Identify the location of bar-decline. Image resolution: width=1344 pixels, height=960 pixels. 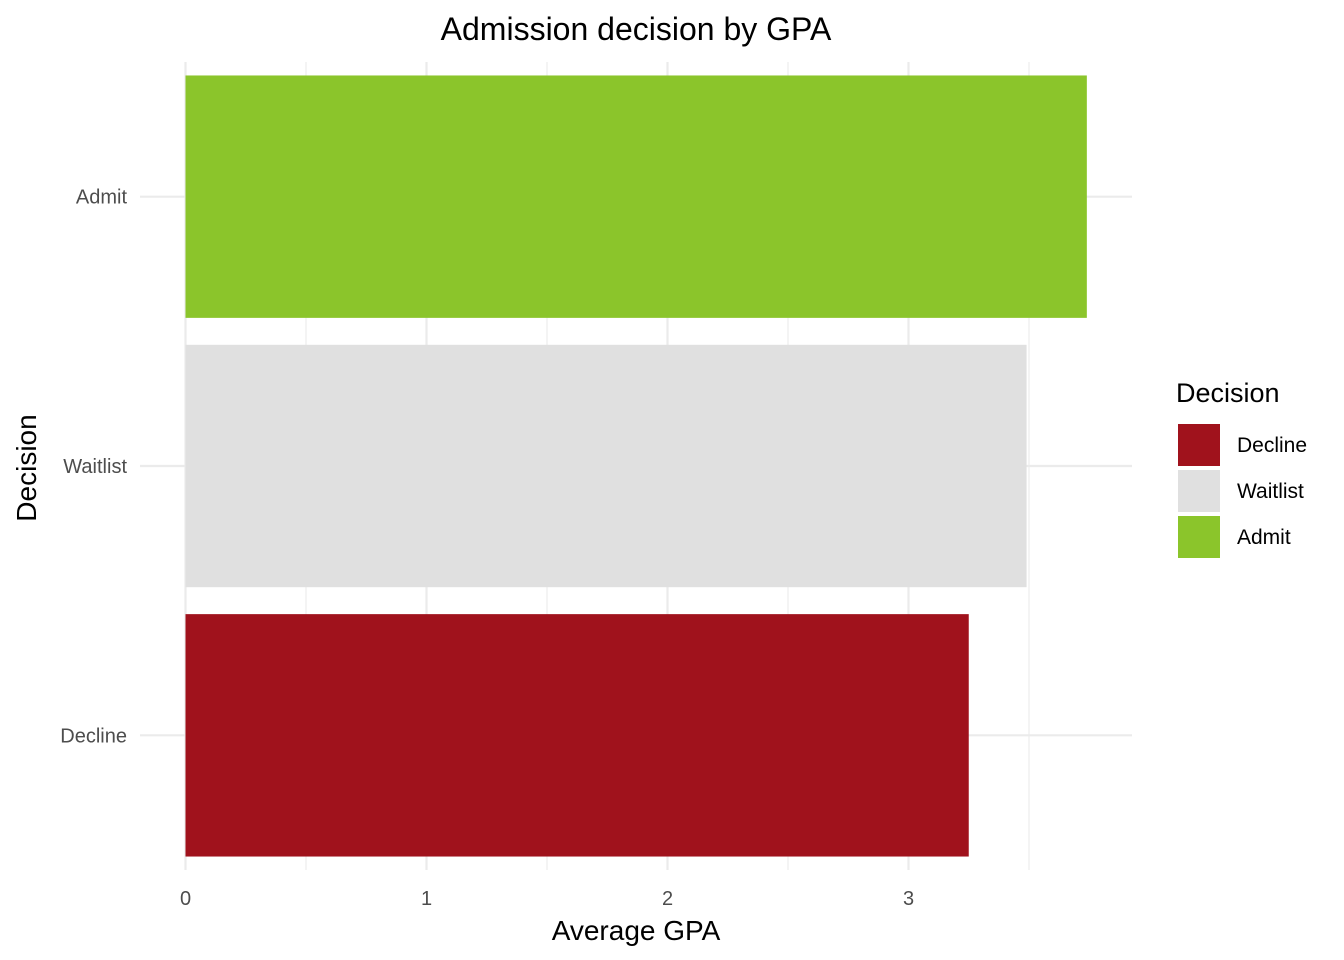
(577, 735).